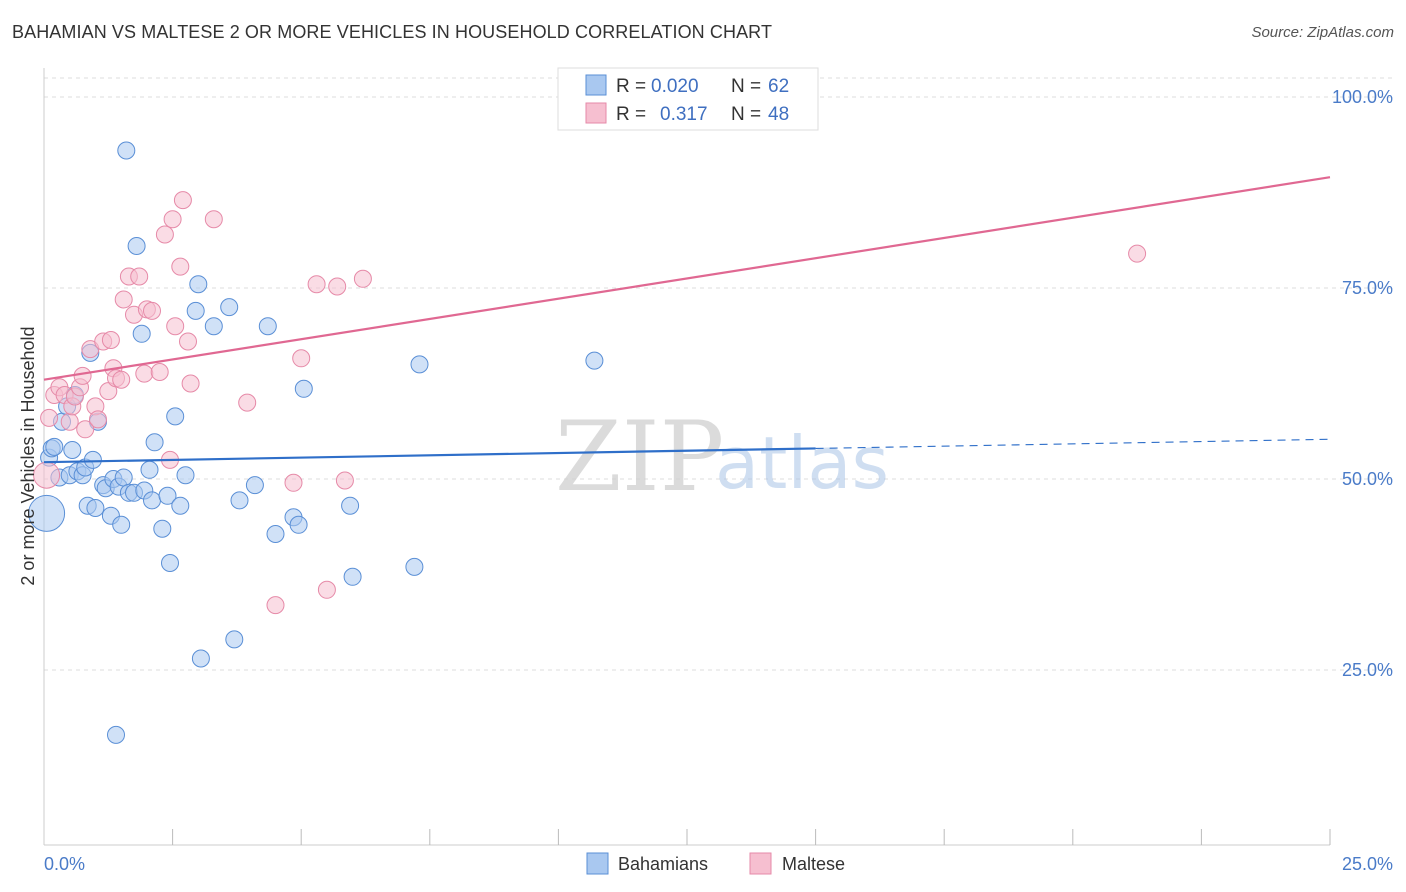 The width and height of the screenshot is (1406, 892). Describe the element at coordinates (597, 863) in the screenshot. I see `bottom-legend-swatch-bahamians` at that location.